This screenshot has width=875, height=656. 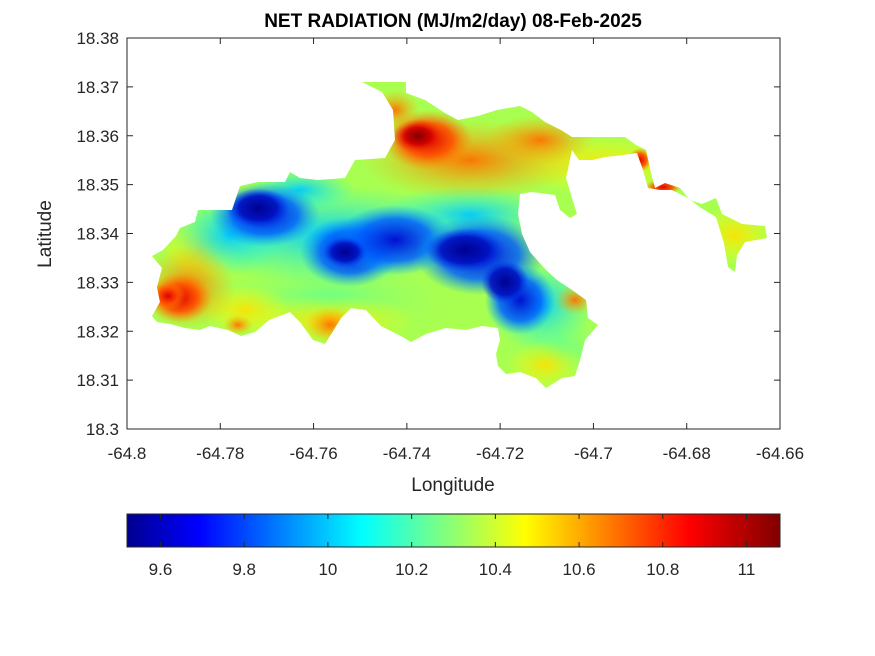 I want to click on colorbar-tick-label: 10.8, so click(x=662, y=569).